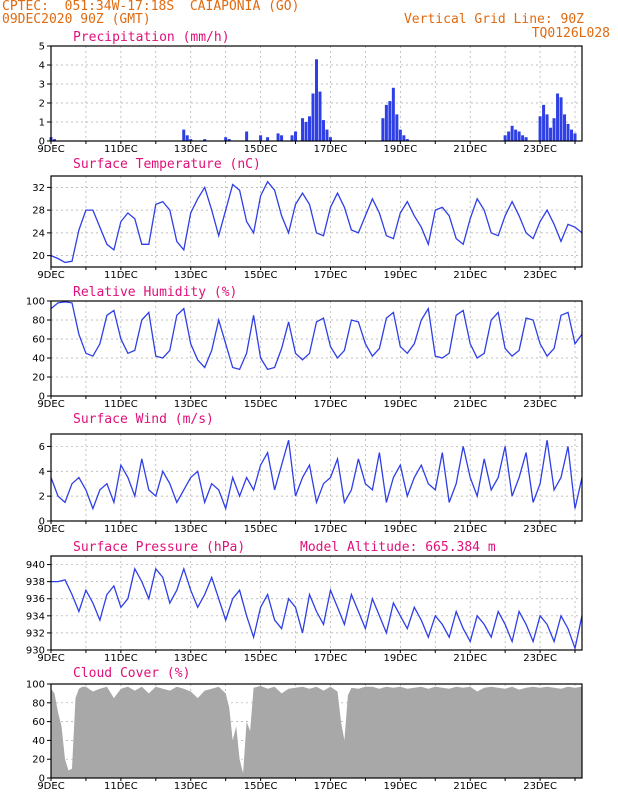  I want to click on y-tick-label: 32, so click(38, 188).